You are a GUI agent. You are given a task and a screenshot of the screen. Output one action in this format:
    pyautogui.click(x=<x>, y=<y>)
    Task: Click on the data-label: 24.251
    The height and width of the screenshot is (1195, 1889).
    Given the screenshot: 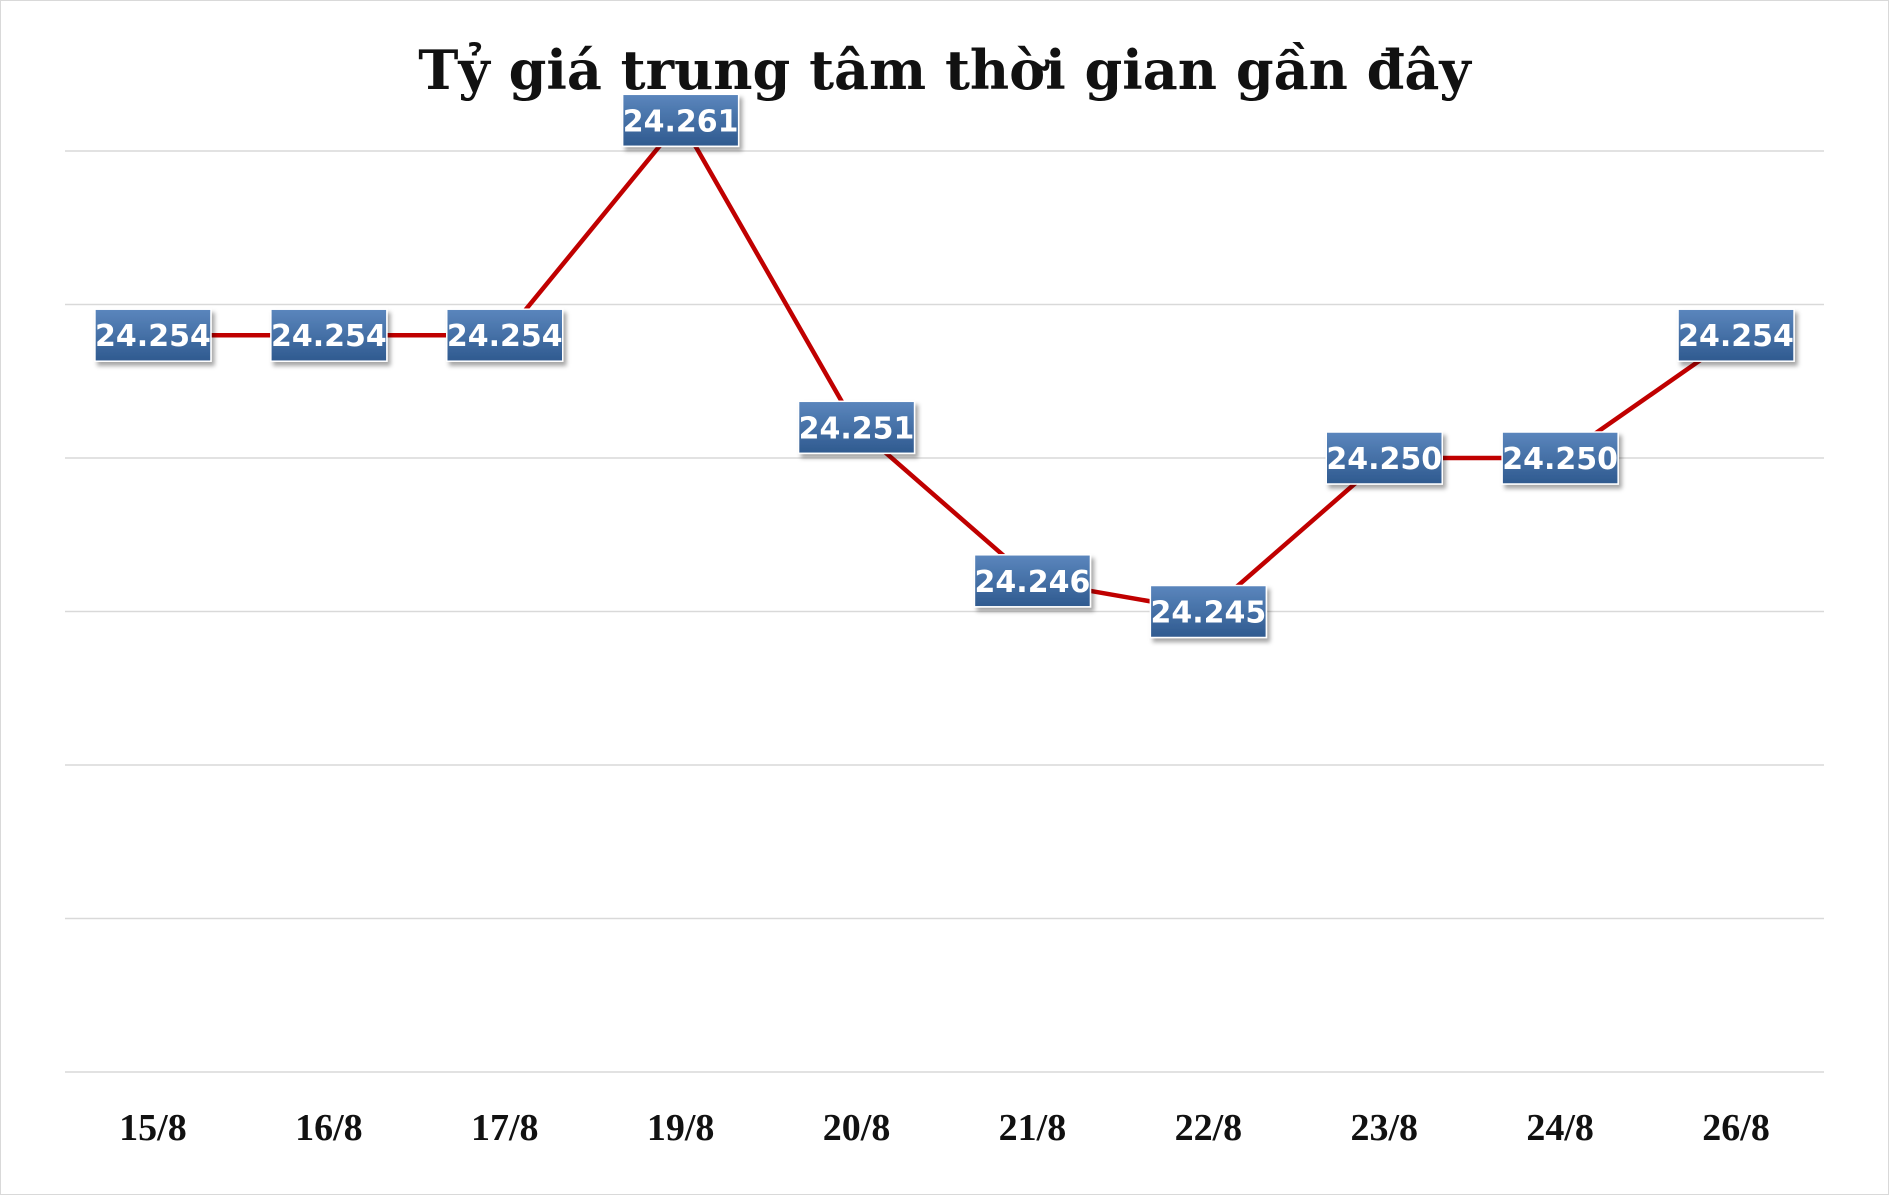 What is the action you would take?
    pyautogui.click(x=856, y=427)
    